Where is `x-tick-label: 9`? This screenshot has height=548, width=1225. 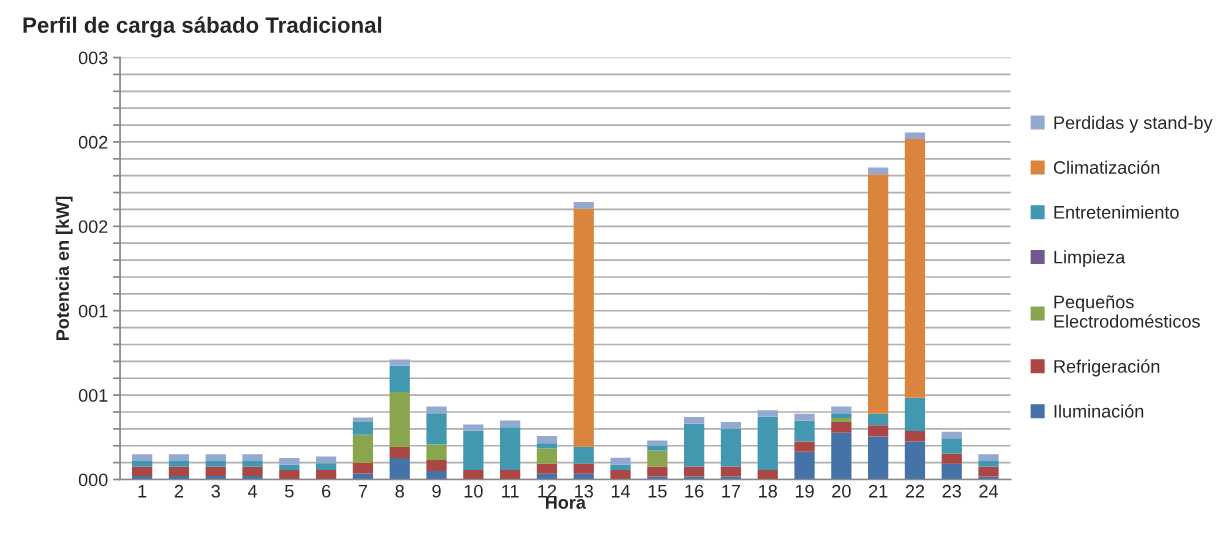
x-tick-label: 9 is located at coordinates (436, 491).